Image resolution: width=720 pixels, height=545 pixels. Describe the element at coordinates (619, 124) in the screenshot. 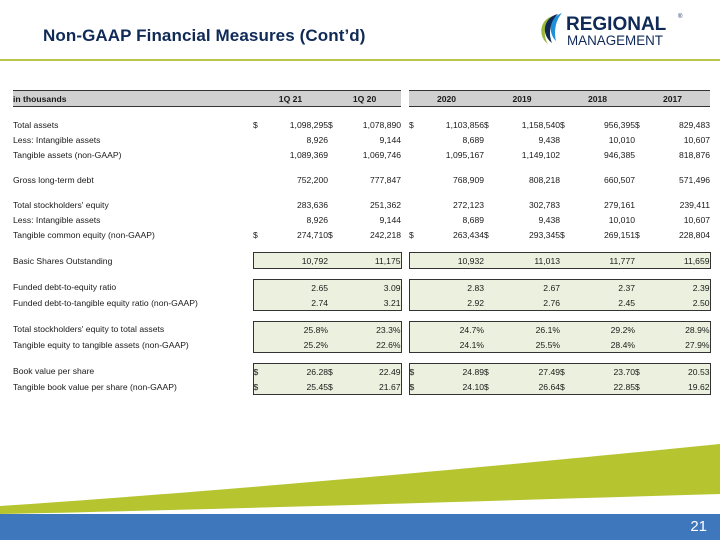

I see `value-cell: 956,395` at that location.